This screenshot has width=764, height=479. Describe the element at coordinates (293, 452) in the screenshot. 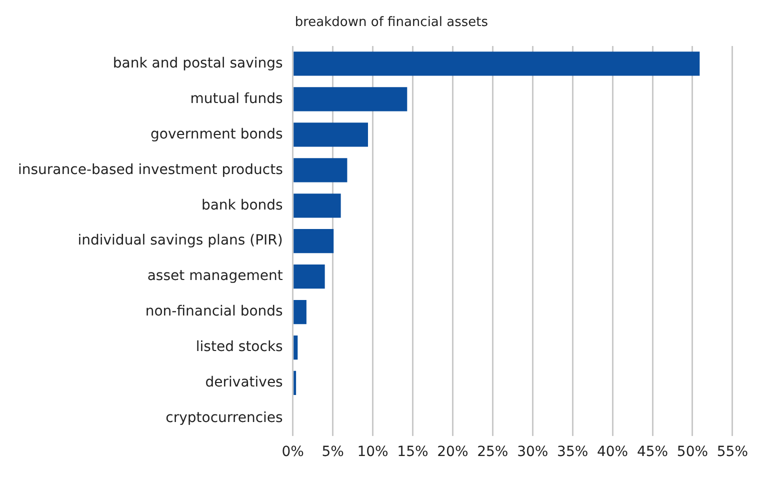

I see `x-tick-label: 0%` at that location.